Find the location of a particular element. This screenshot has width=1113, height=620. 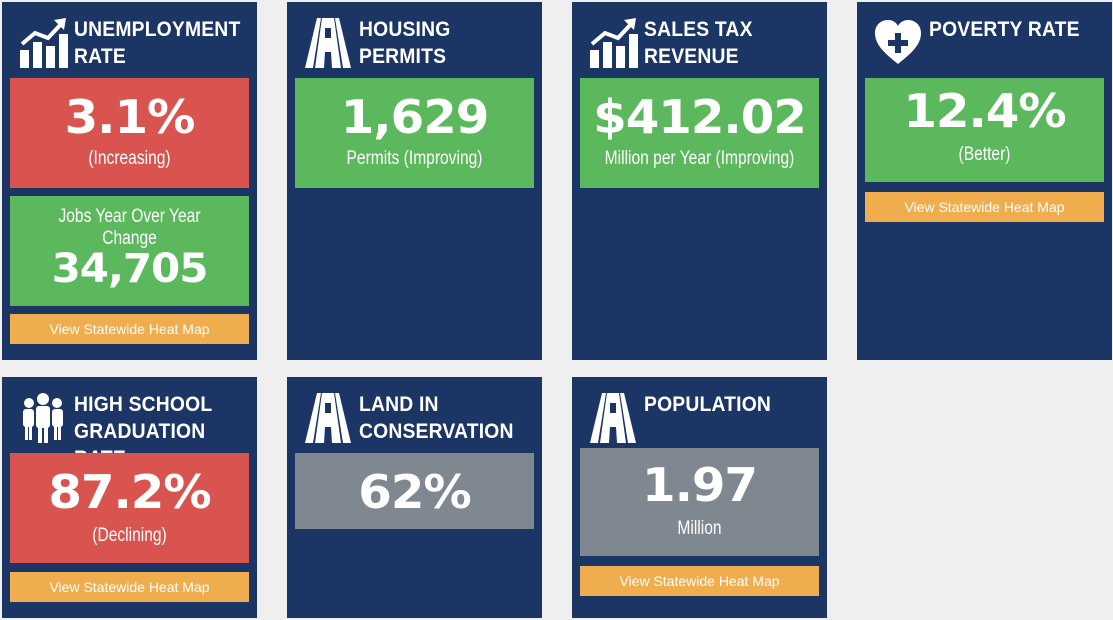

title-line: SALES TAX is located at coordinates (698, 29).